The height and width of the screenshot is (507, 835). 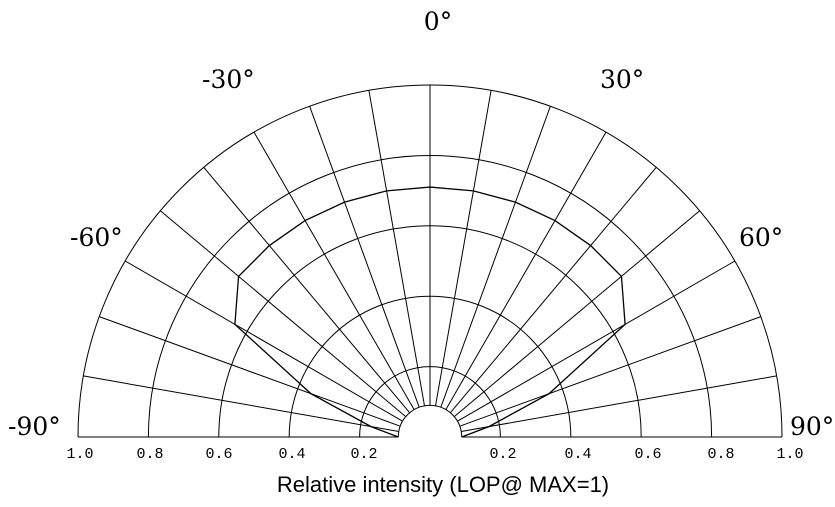 I want to click on x-axis-title: Relative intensity (LOP@ MAX=1), so click(x=443, y=484).